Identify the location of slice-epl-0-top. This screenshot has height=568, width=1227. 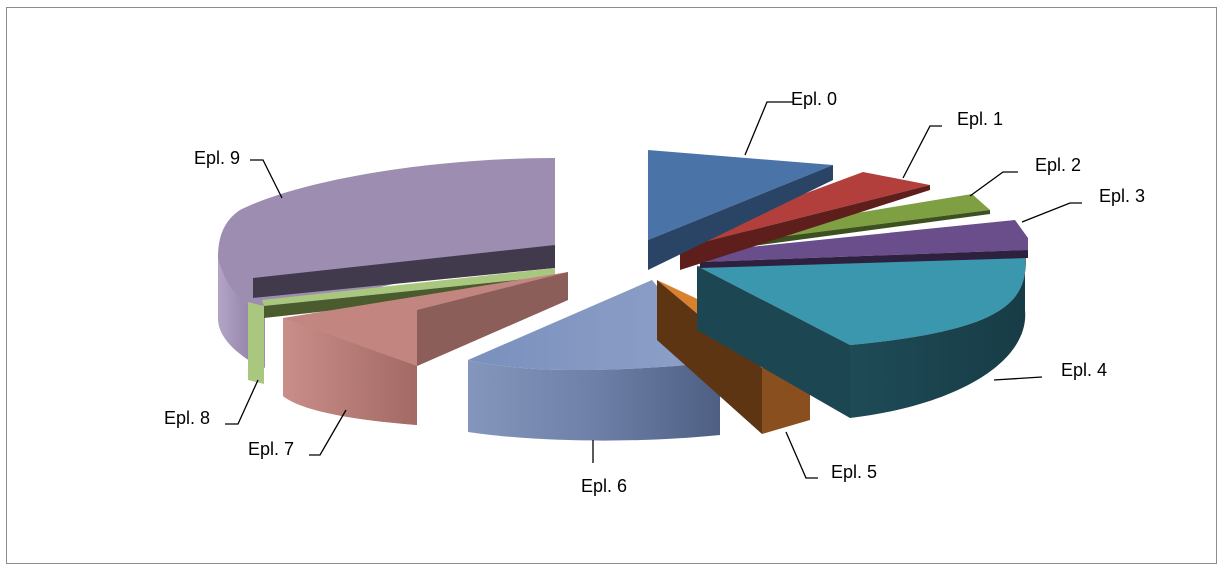
(740, 195).